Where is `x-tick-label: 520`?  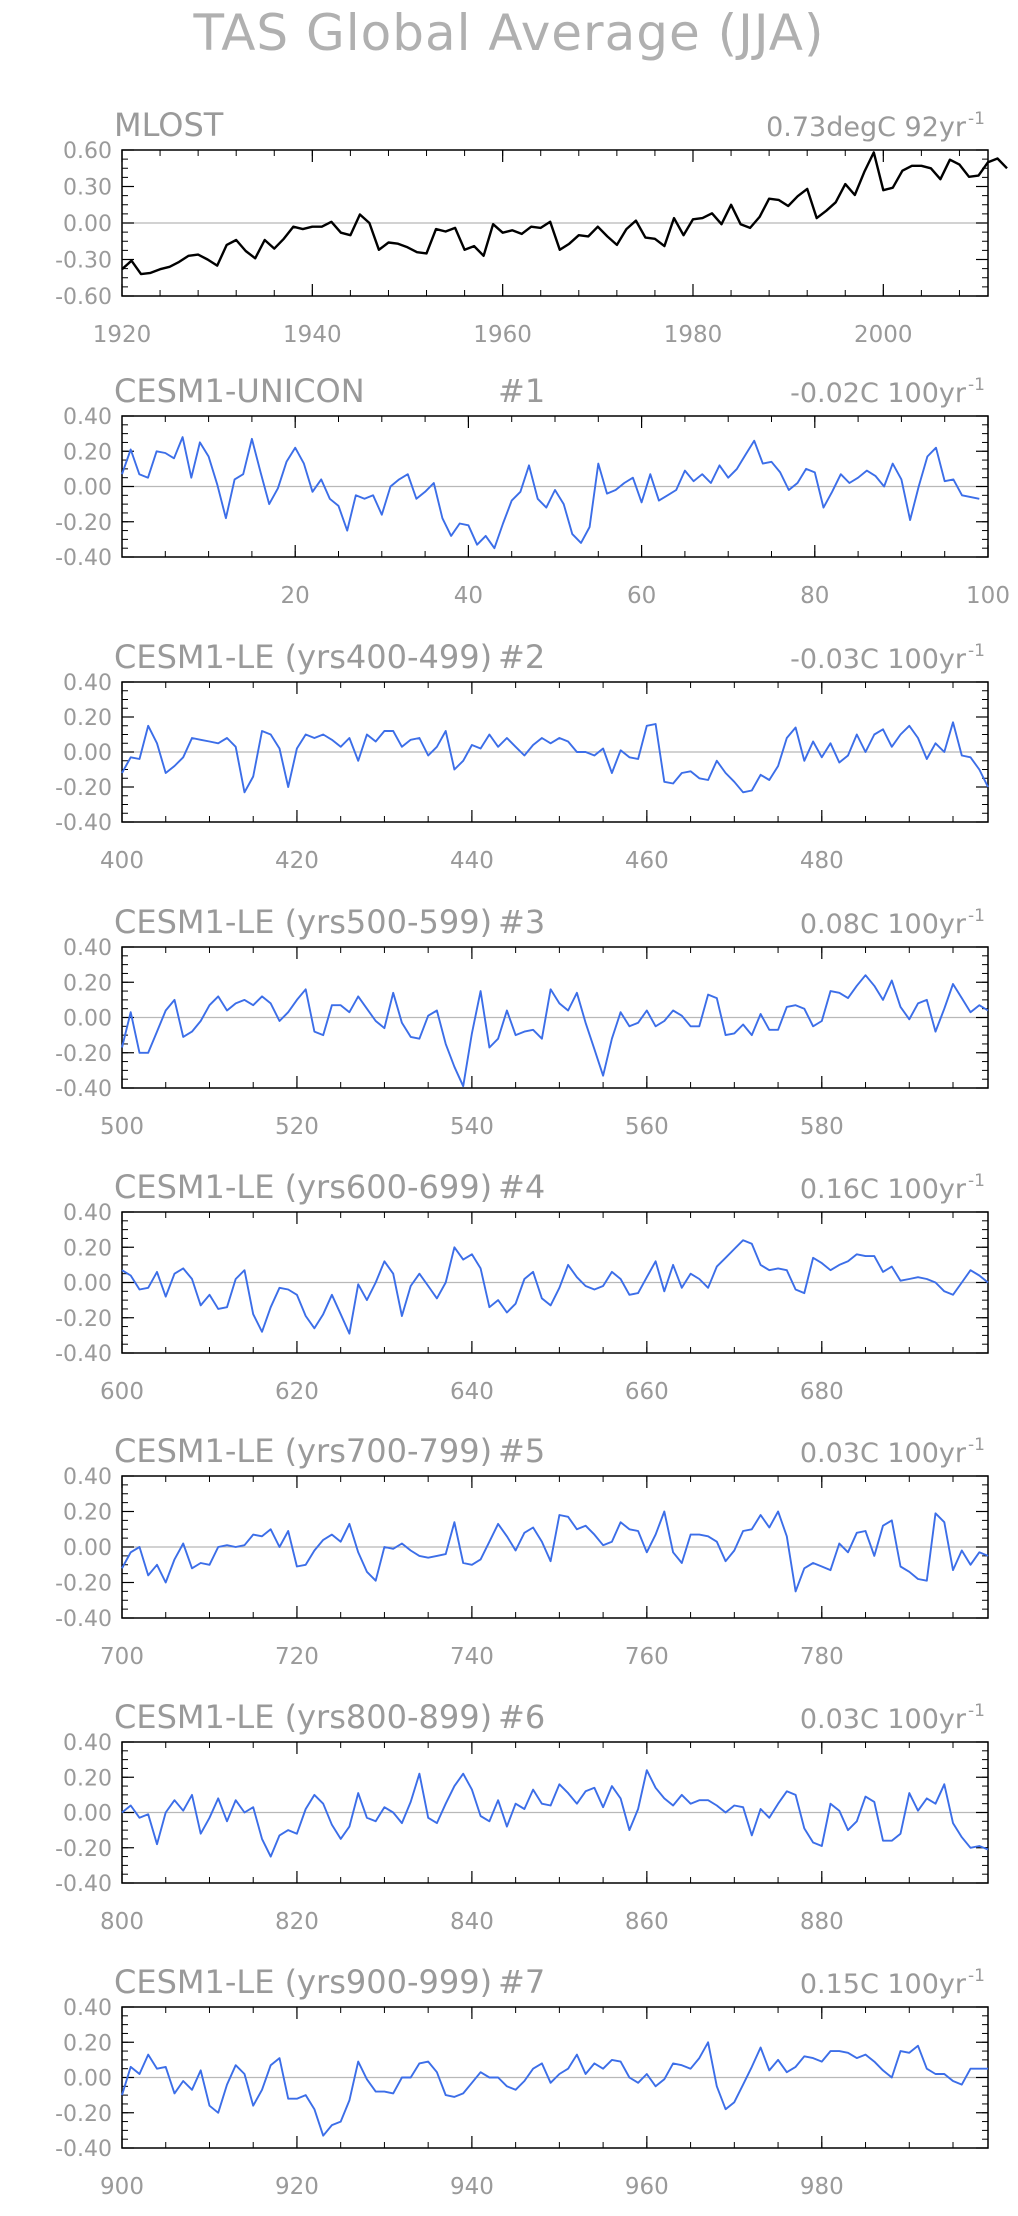
x-tick-label: 520 is located at coordinates (297, 1127).